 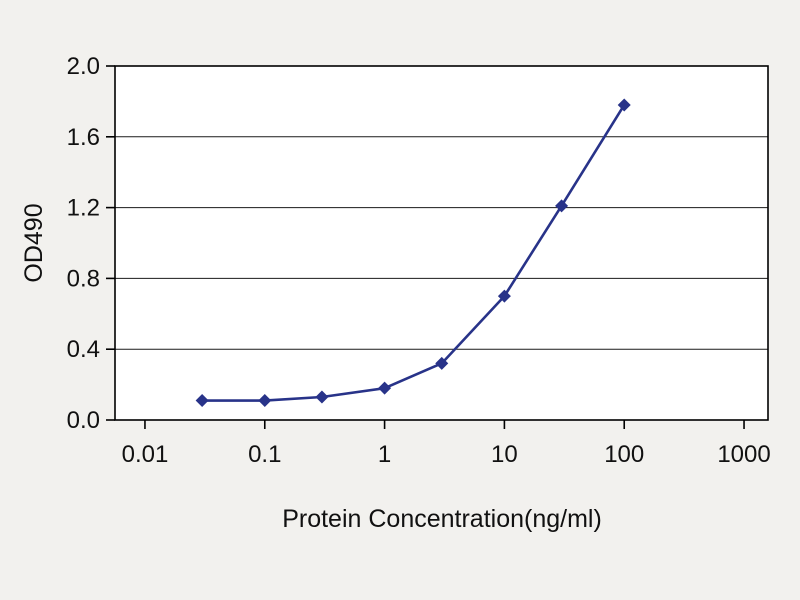 What do you see at coordinates (384, 454) in the screenshot?
I see `x-tick-label: 1` at bounding box center [384, 454].